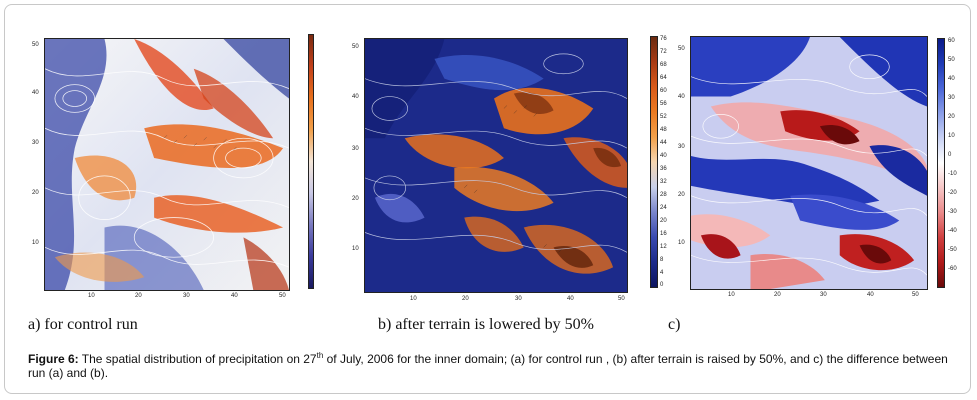  What do you see at coordinates (951, 79) in the screenshot?
I see `panel-c-cbar-label: 40` at bounding box center [951, 79].